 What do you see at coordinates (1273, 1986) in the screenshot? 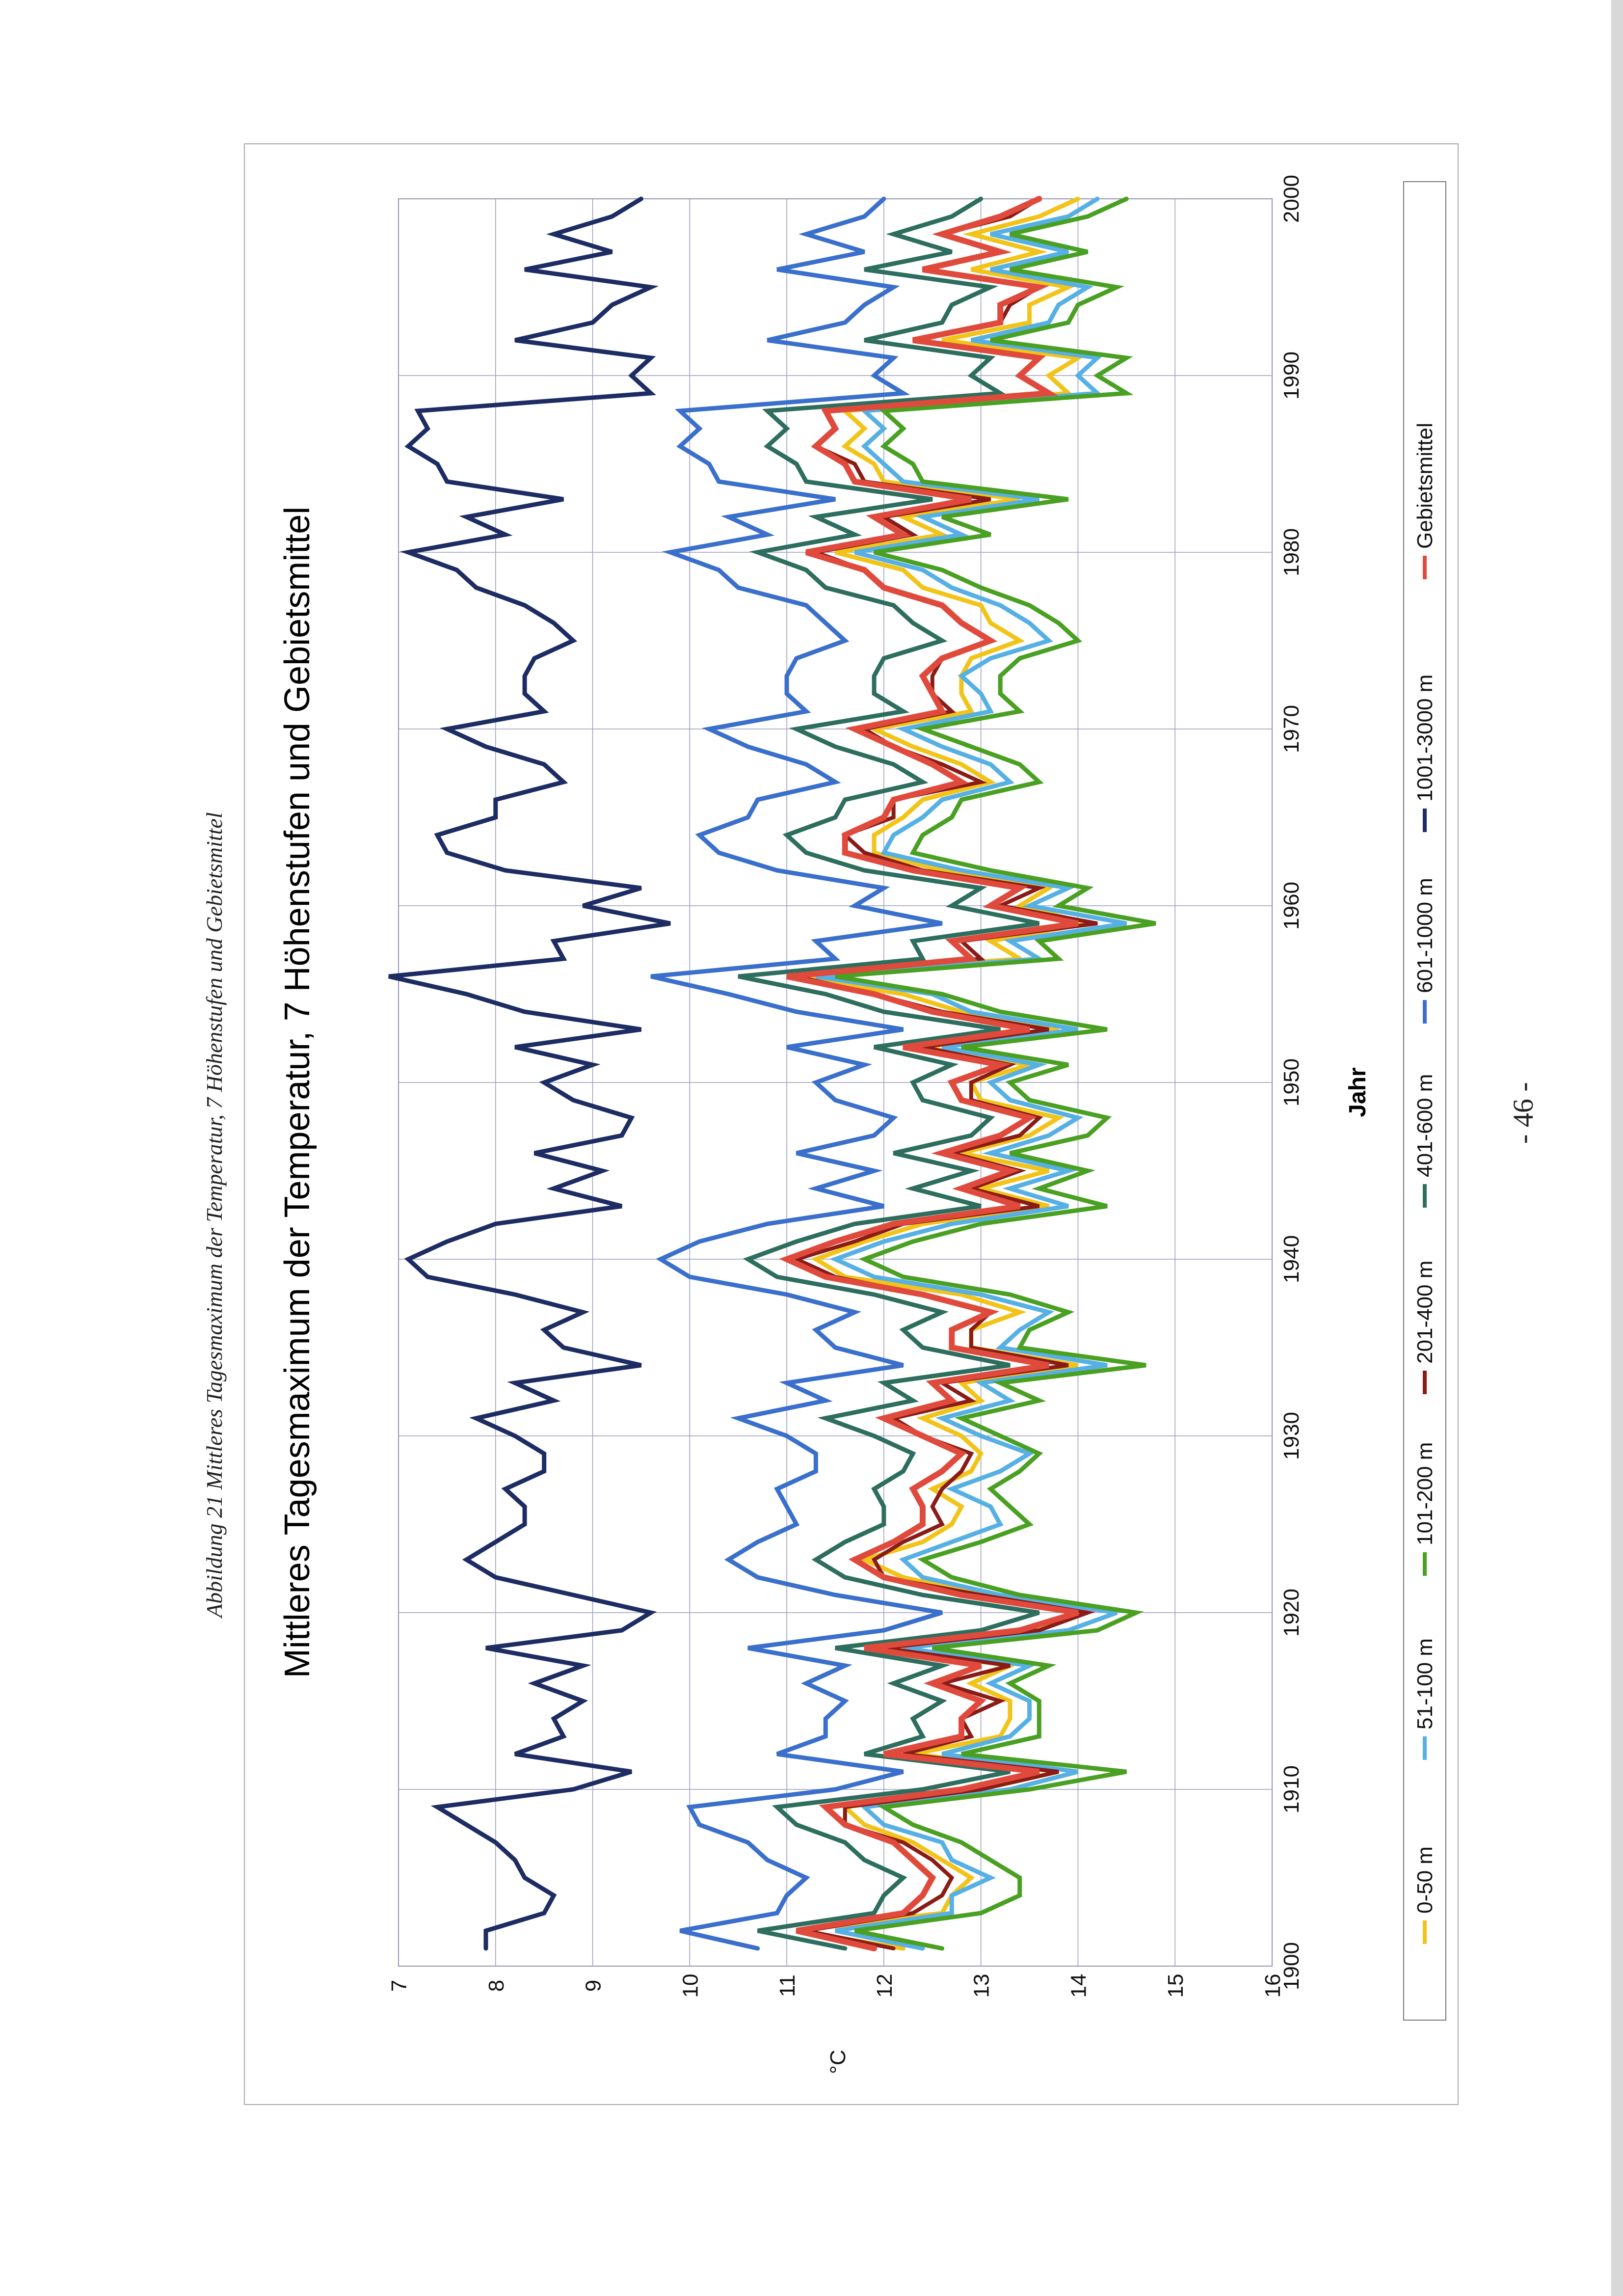
I see `y-tick-label: 16` at bounding box center [1273, 1986].